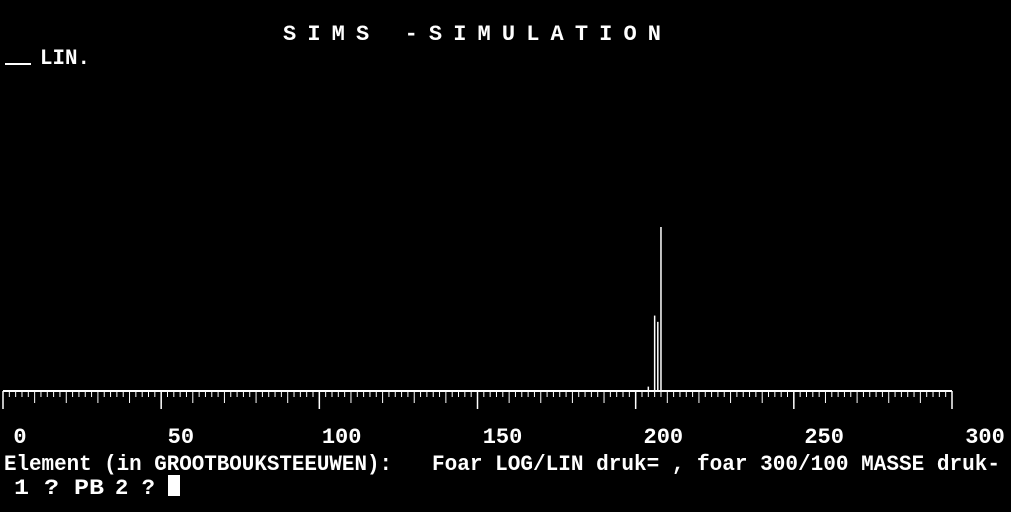  Describe the element at coordinates (181, 437) in the screenshot. I see `x-tick-label: 50` at that location.